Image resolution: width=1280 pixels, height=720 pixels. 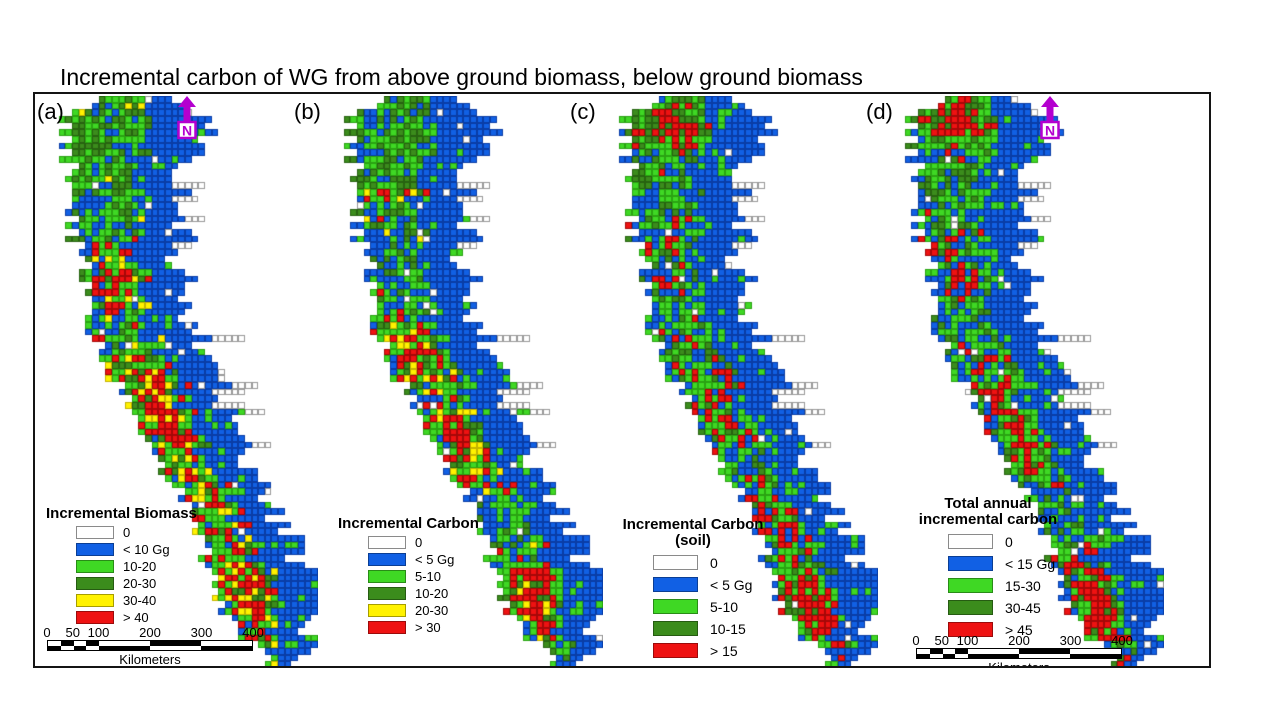 What do you see at coordinates (136, 617) in the screenshot?
I see `legend-row: > 40` at bounding box center [136, 617].